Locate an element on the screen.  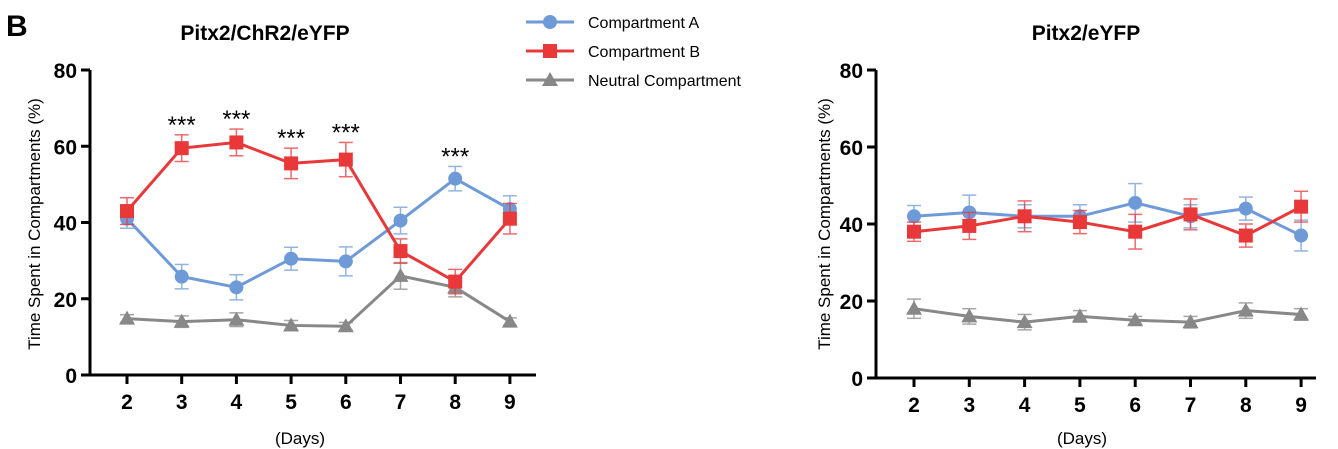
series-circle is located at coordinates (318, 233).